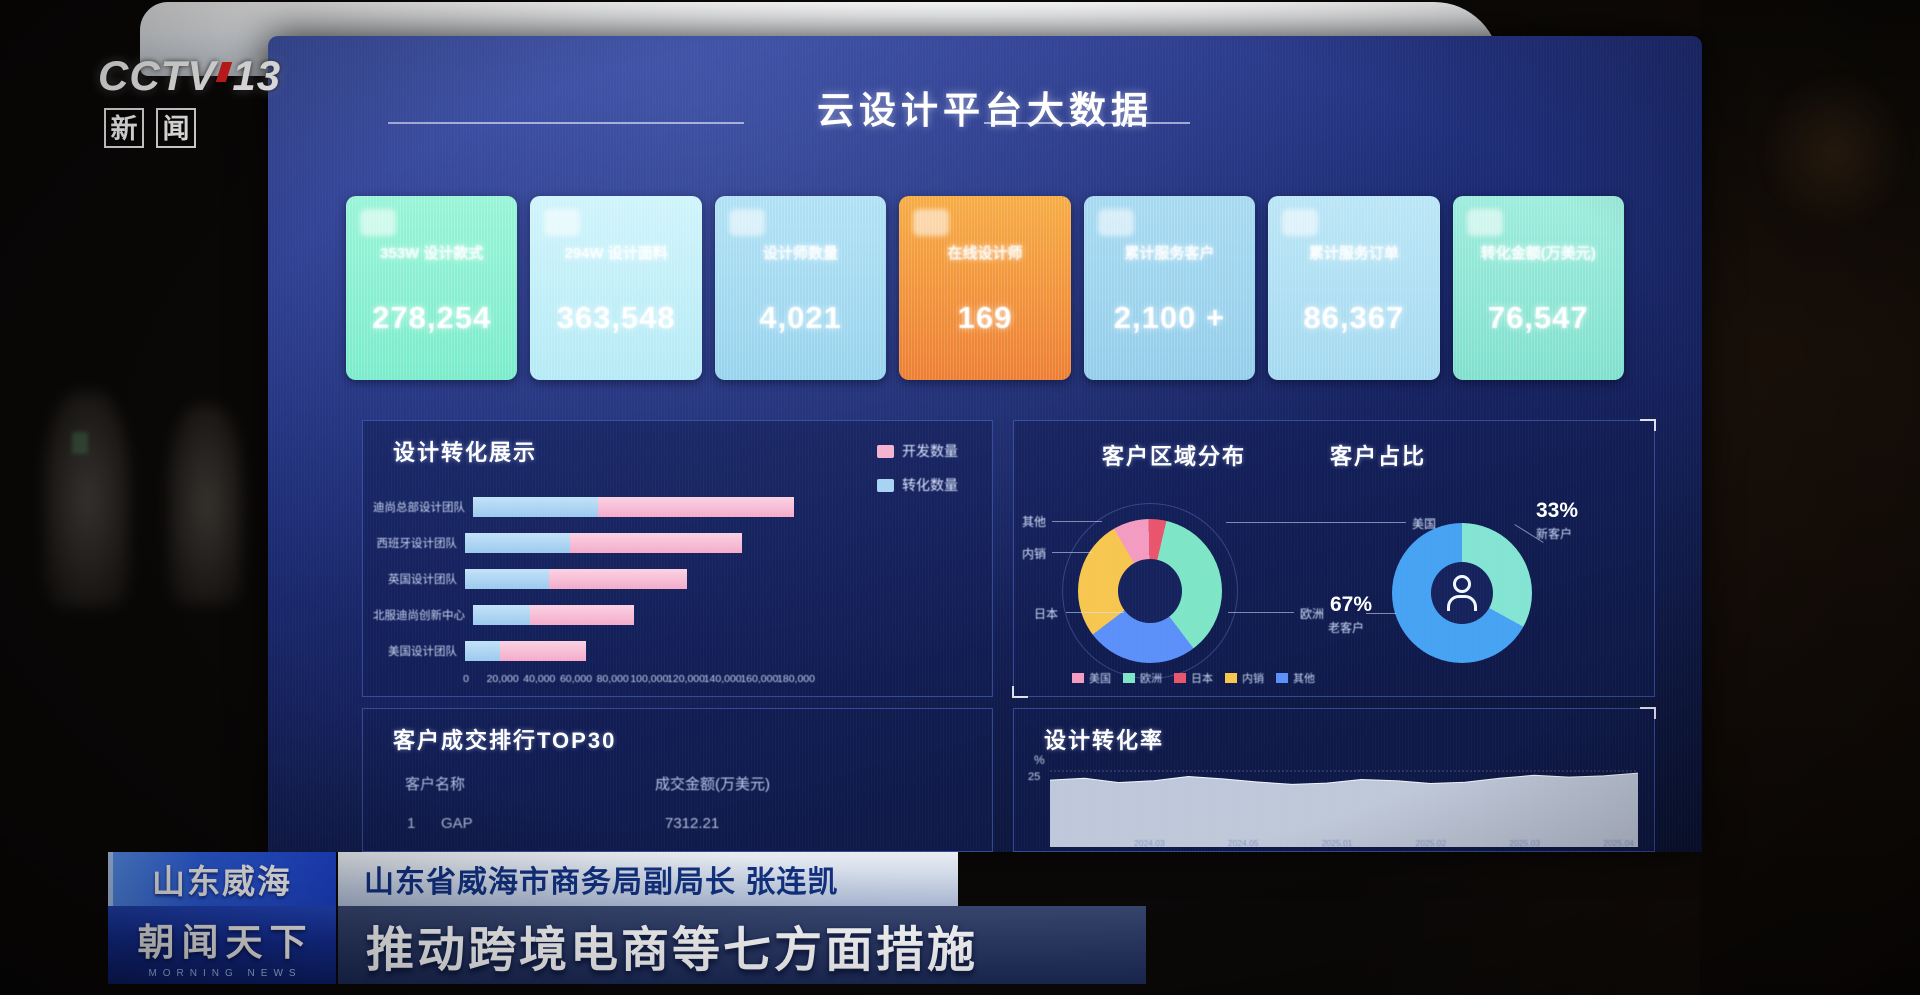  Describe the element at coordinates (1034, 777) in the screenshot. I see `y-axis-tick: 25` at that location.